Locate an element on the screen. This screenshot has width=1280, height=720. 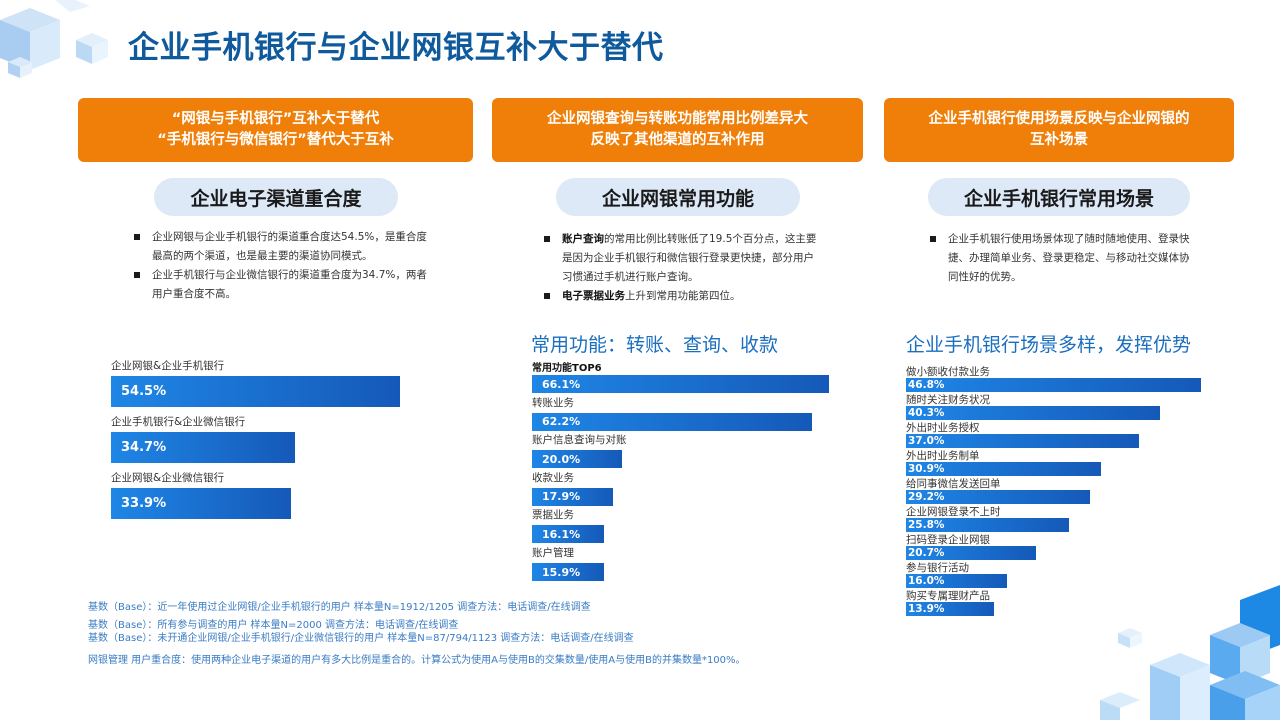
bullet-text: 上升到常用功能第四位。 is located at coordinates (683, 296).